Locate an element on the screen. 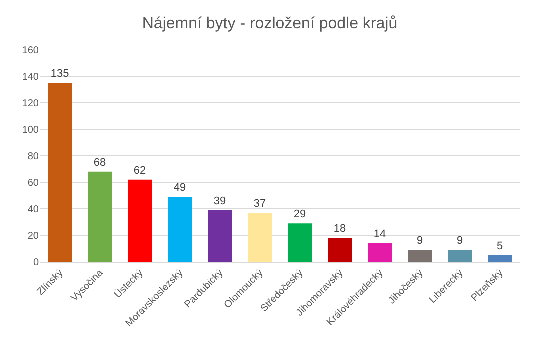 Image resolution: width=540 pixels, height=342 pixels. data-label: 135 is located at coordinates (60, 74).